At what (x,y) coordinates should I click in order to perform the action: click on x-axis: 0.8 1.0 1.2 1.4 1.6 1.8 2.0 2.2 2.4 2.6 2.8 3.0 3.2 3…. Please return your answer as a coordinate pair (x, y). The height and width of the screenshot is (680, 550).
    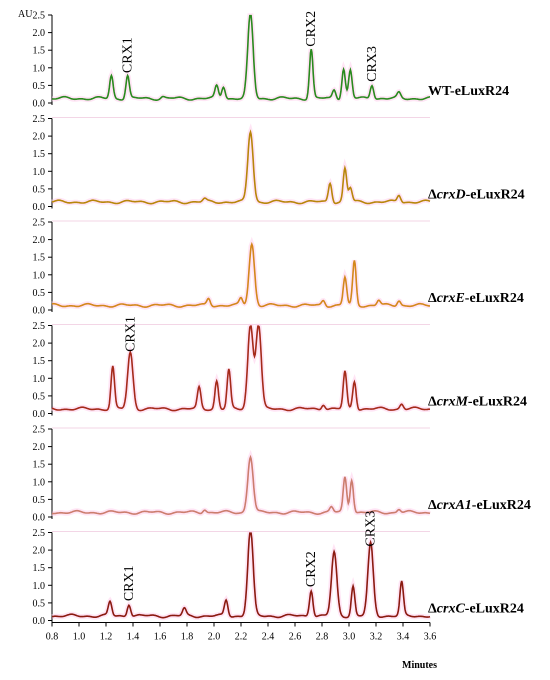
    Looking at the image, I should click on (241, 632).